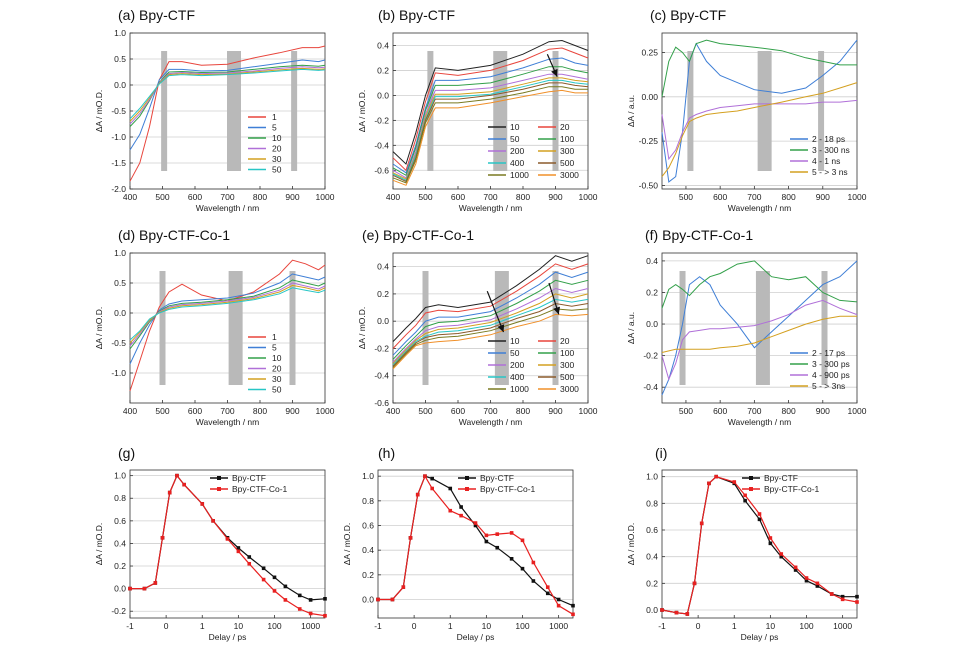 The width and height of the screenshot is (963, 649). What do you see at coordinates (830, 172) in the screenshot?
I see `legend-label: 5 - > 3 ns` at bounding box center [830, 172].